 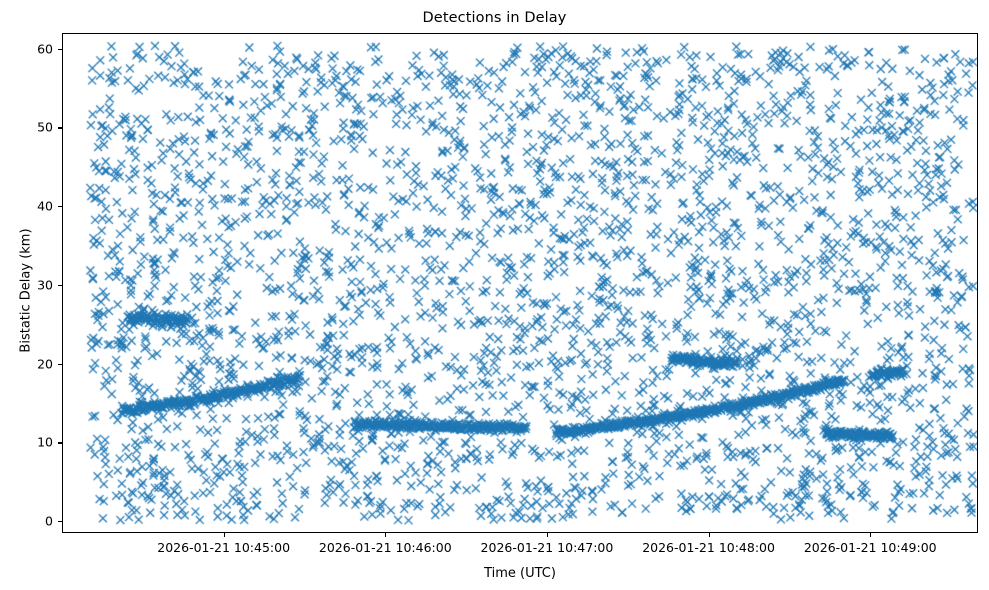 I want to click on x-tick-label: 2026-01-21 10:47:00, so click(x=547, y=547).